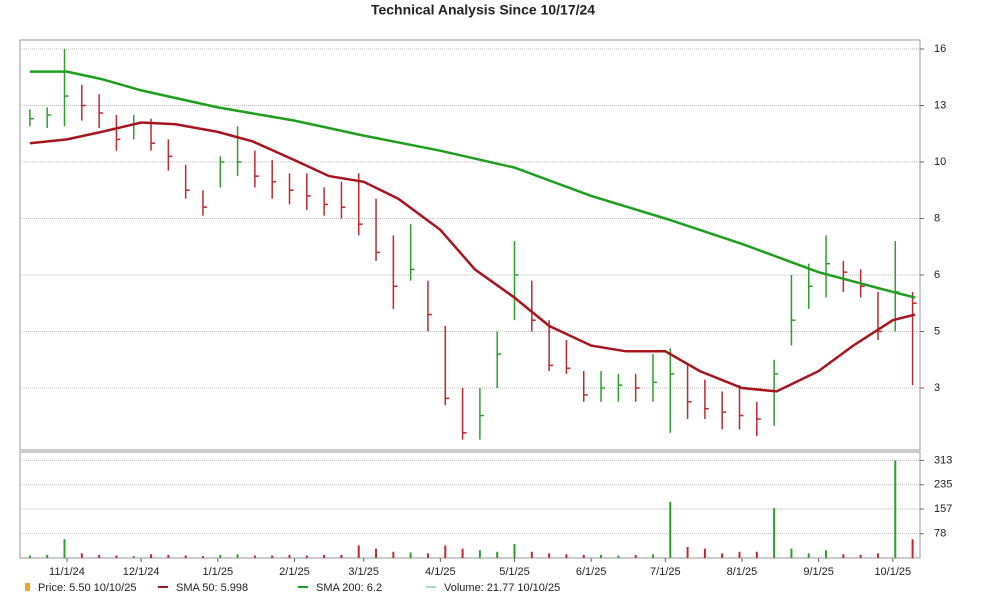 This screenshot has height=600, width=1000. I want to click on x-tick-label: 11/1/24, so click(67, 572).